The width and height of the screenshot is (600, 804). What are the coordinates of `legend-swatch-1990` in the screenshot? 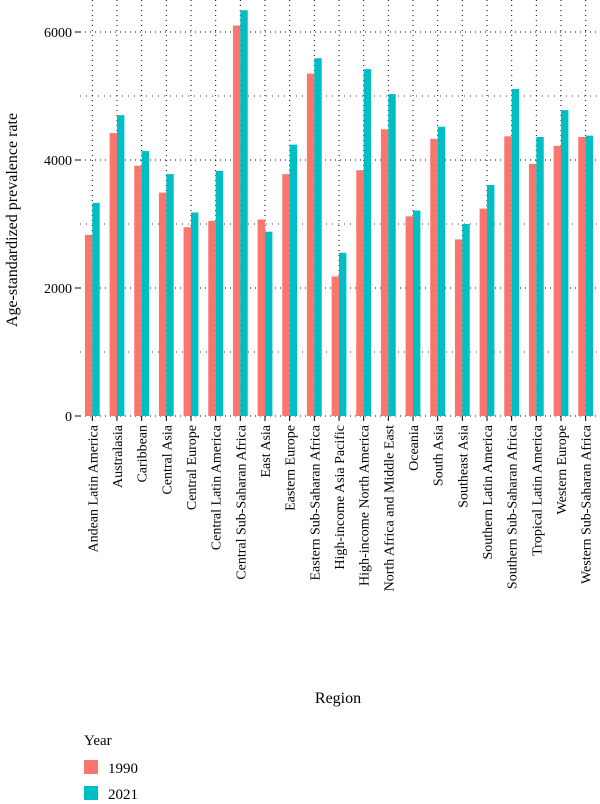 It's located at (91, 767).